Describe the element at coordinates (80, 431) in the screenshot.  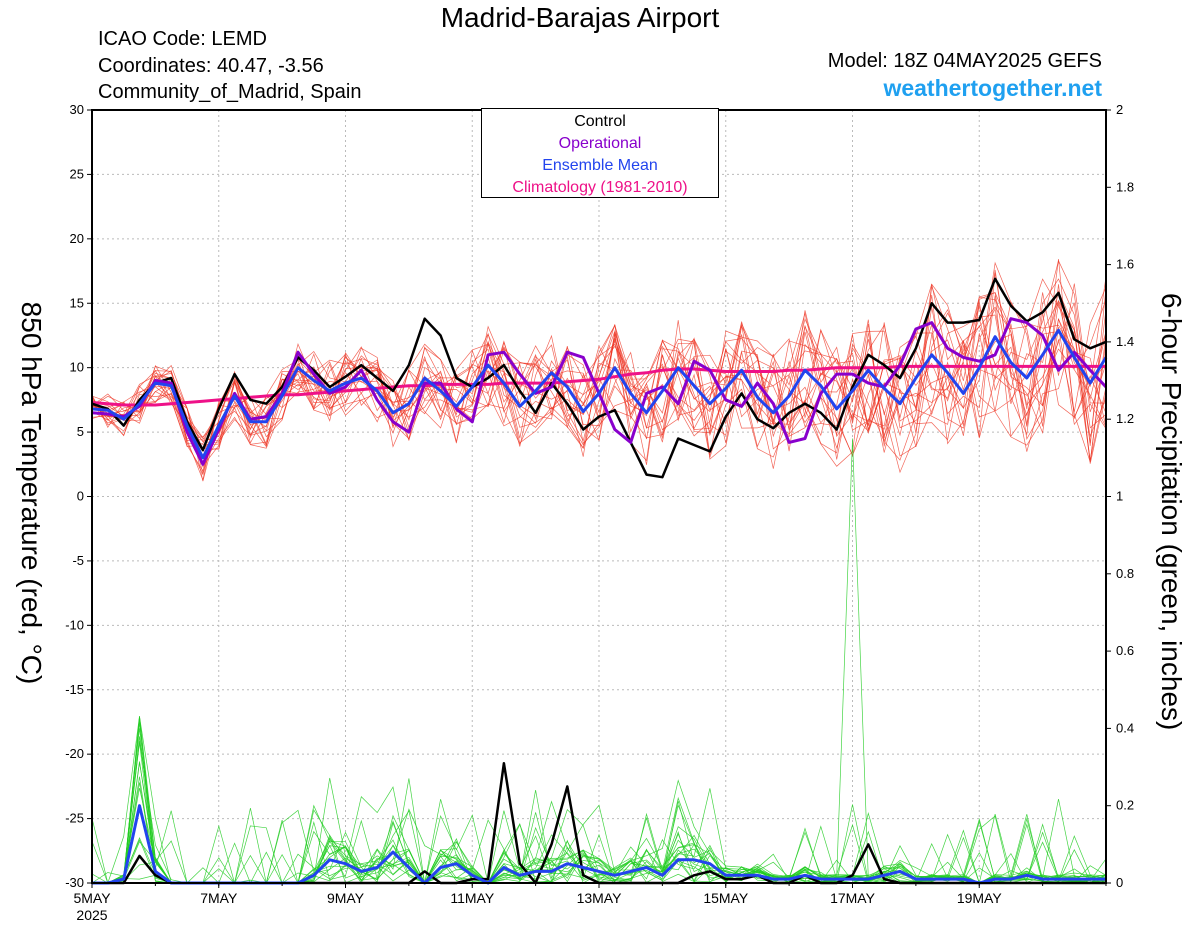
I see `y-left-tick-label: 5` at that location.